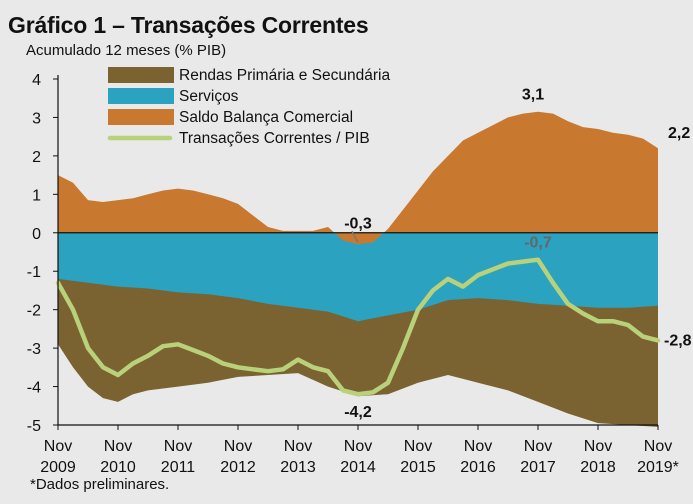 This screenshot has height=504, width=693. I want to click on legend-label: Transações Correntes / PIB, so click(274, 138).